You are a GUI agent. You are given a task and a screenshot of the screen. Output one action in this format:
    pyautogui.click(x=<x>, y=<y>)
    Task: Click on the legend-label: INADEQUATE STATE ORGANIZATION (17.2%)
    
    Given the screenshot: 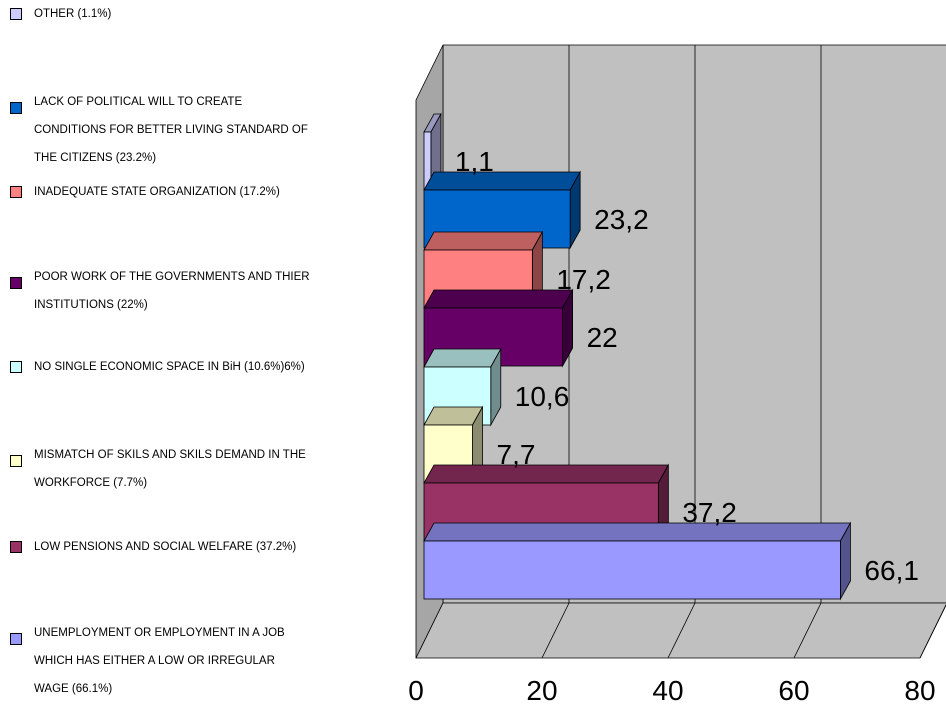 What is the action you would take?
    pyautogui.click(x=157, y=192)
    